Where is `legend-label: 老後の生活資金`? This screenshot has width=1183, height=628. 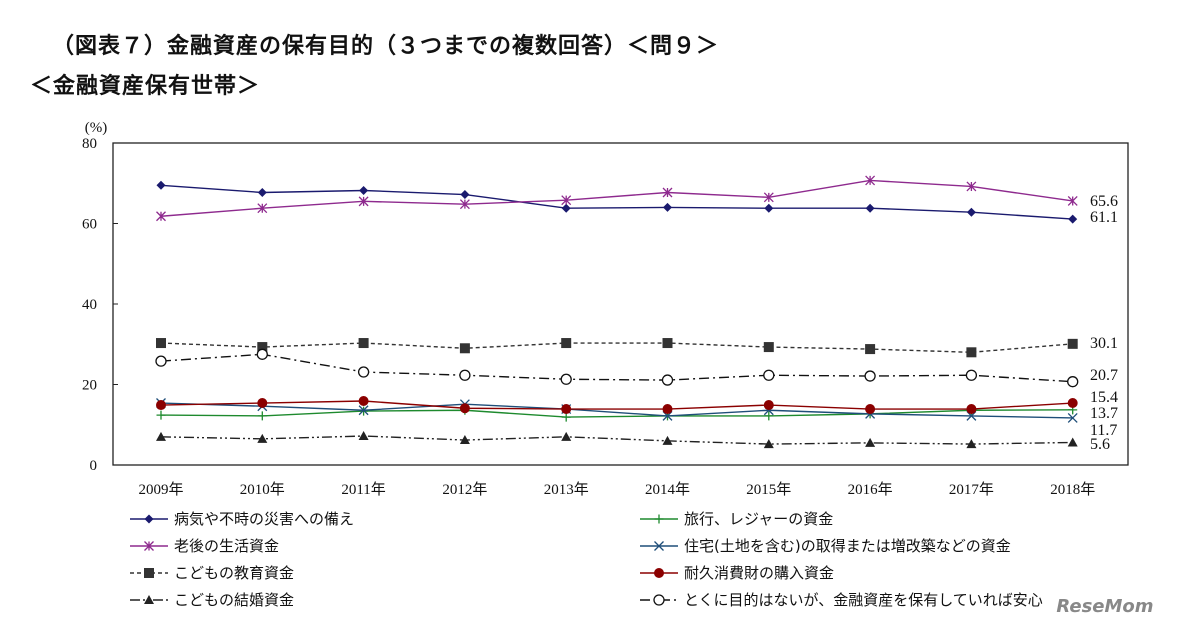 legend-label: 老後の生活資金 is located at coordinates (226, 546).